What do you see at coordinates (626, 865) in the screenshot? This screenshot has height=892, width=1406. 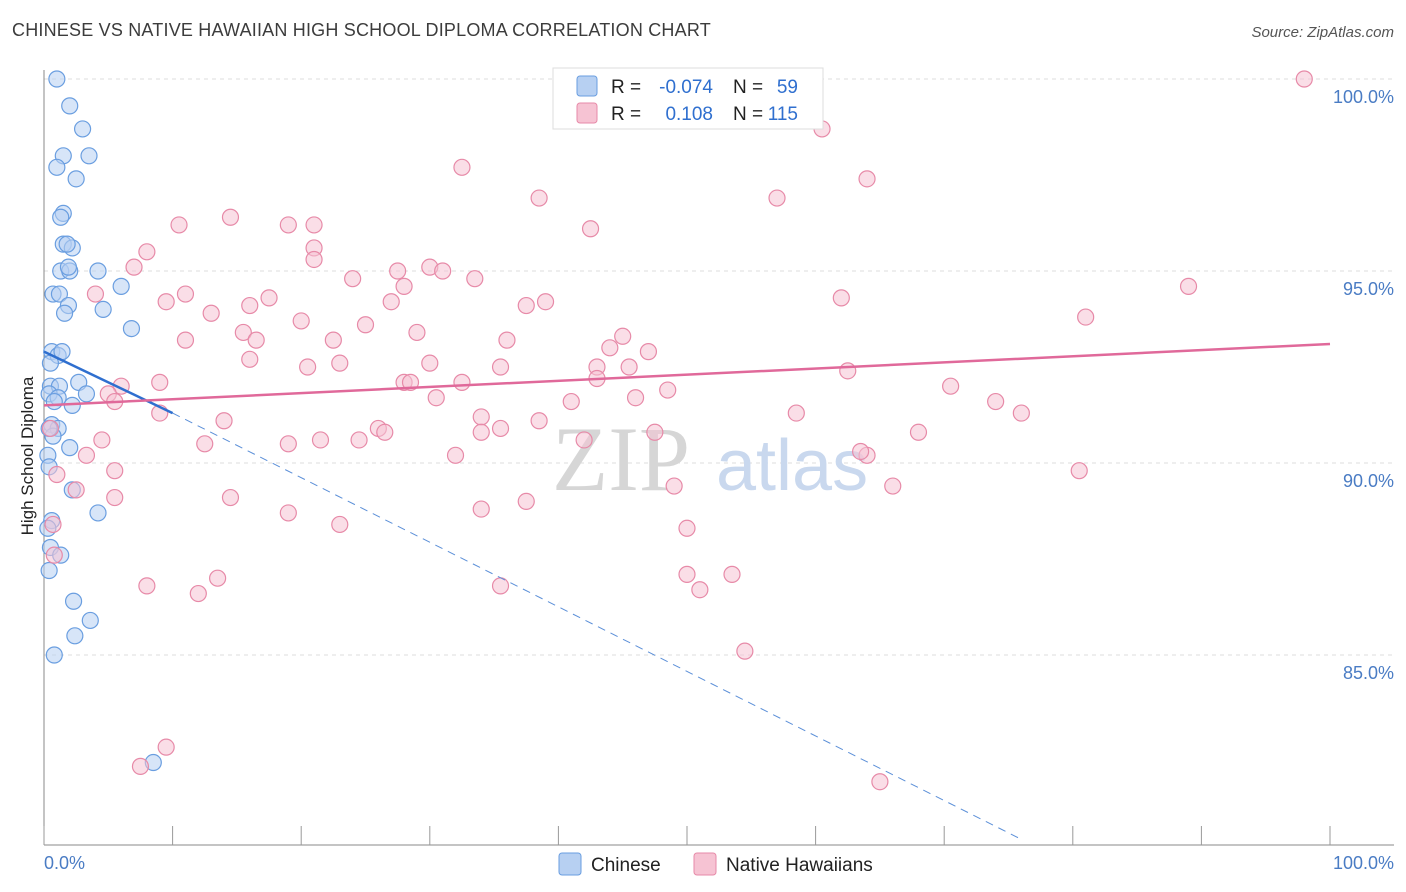 I see `bottom-legend-label-chinese: Chinese` at bounding box center [626, 865].